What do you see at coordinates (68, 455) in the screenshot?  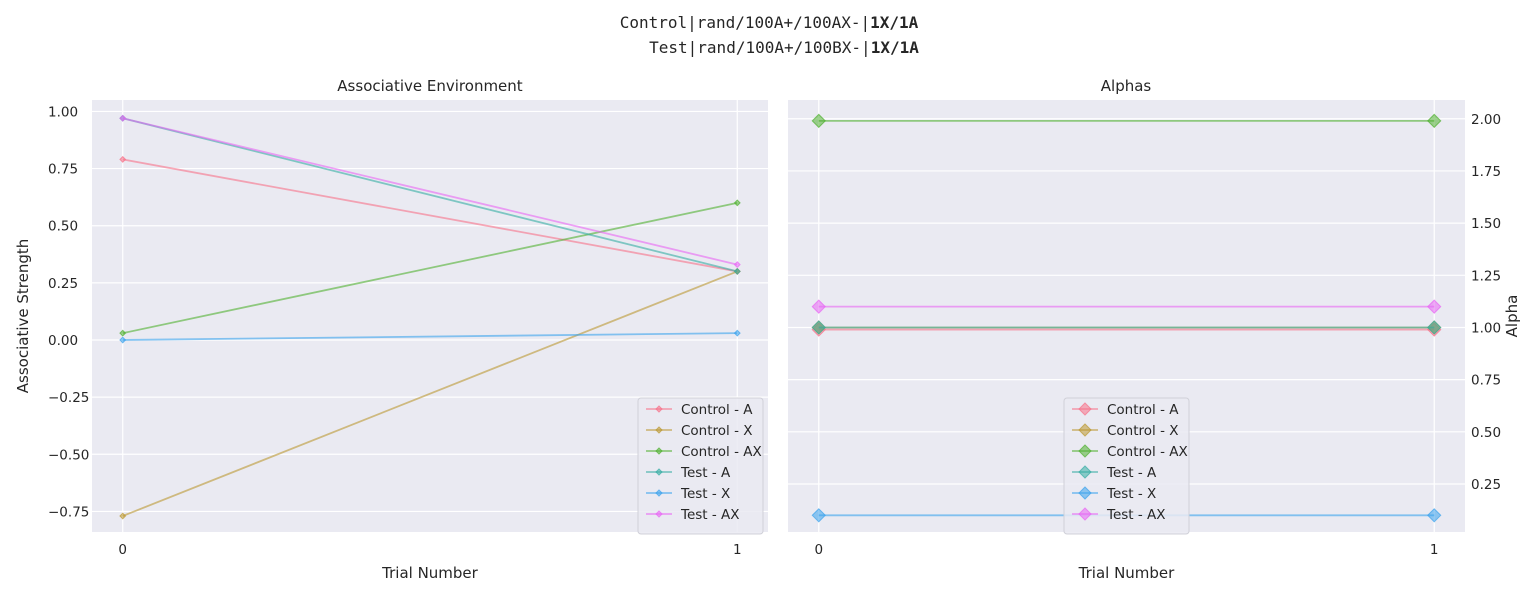 I see `y-tick-label: −0.50` at bounding box center [68, 455].